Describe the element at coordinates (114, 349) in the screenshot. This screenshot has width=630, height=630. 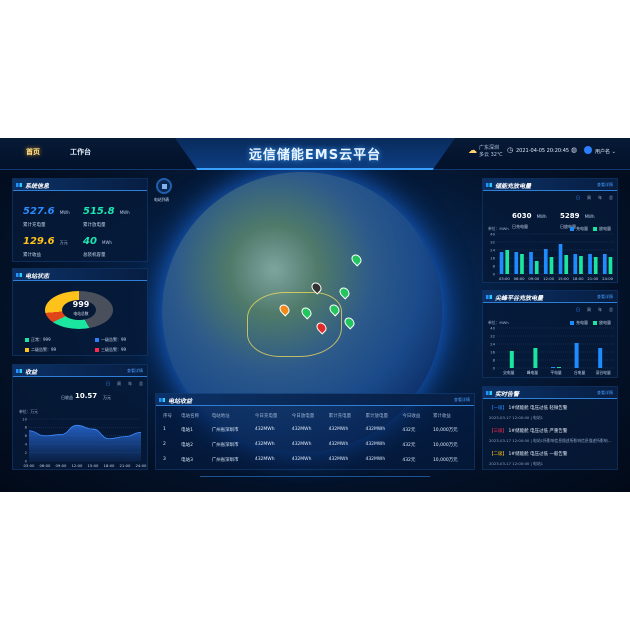
I see `legend-label: 三级告警：99` at that location.